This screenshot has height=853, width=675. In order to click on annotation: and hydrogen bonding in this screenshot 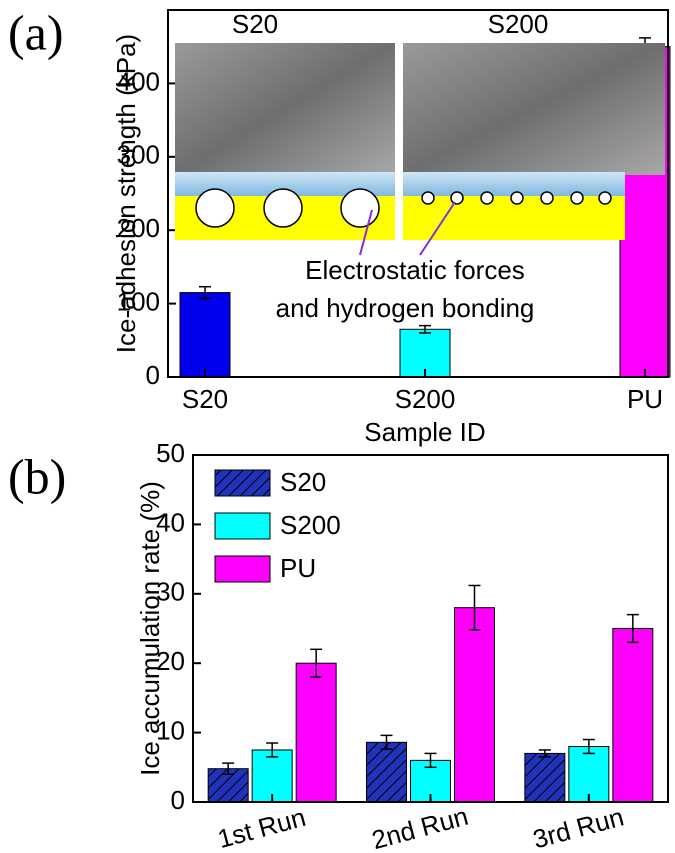, I will do `click(405, 308)`.